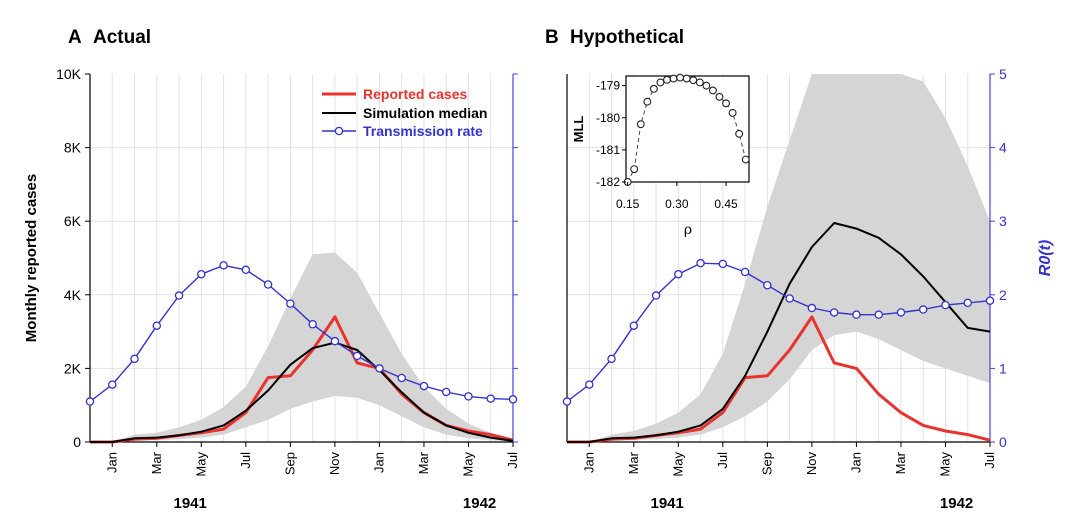 The height and width of the screenshot is (516, 1072). What do you see at coordinates (1003, 442) in the screenshot?
I see `y-right-tick-label: 0` at bounding box center [1003, 442].